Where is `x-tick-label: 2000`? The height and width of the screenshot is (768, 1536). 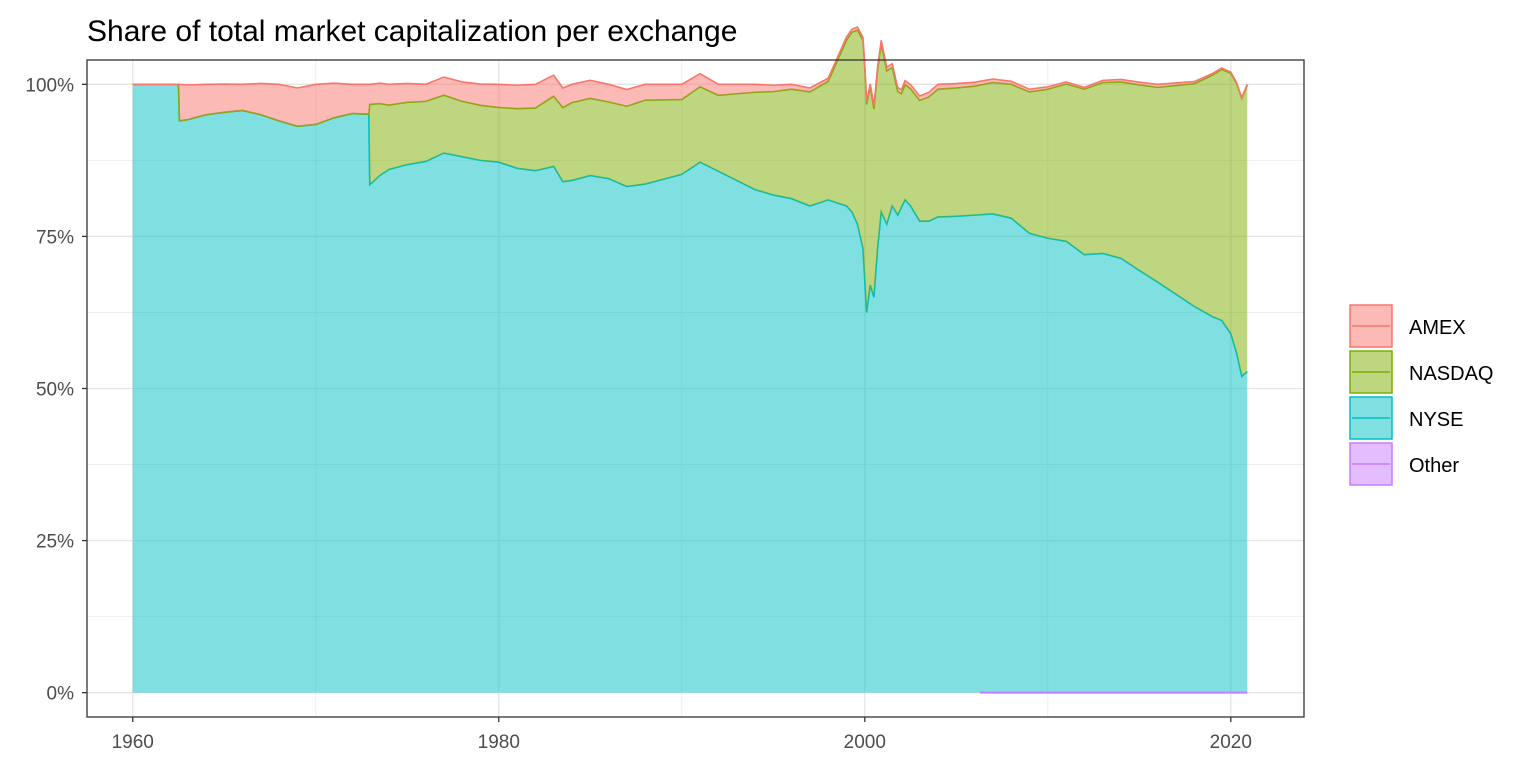 x-tick-label: 2000 is located at coordinates (865, 742).